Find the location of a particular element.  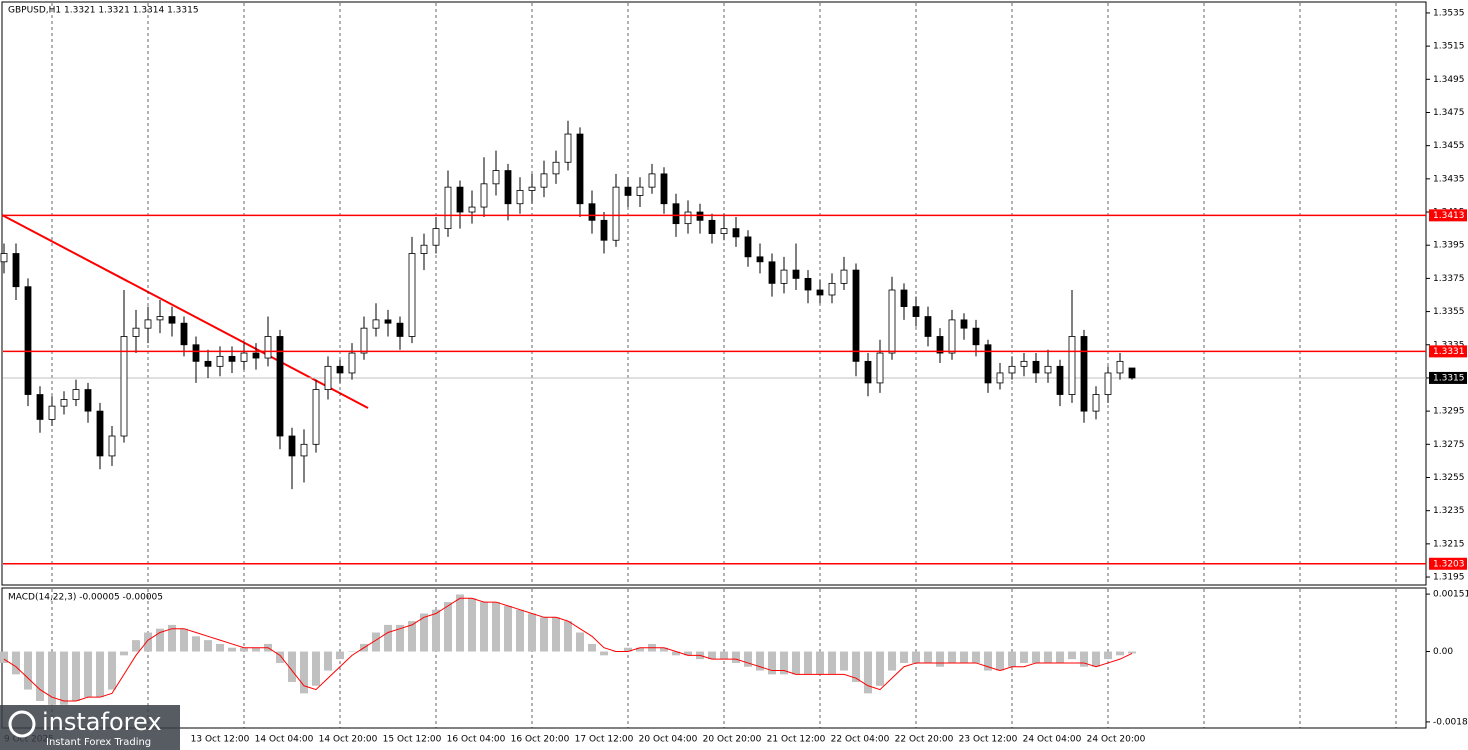

level-label: 1.3413 is located at coordinates (1449, 216).